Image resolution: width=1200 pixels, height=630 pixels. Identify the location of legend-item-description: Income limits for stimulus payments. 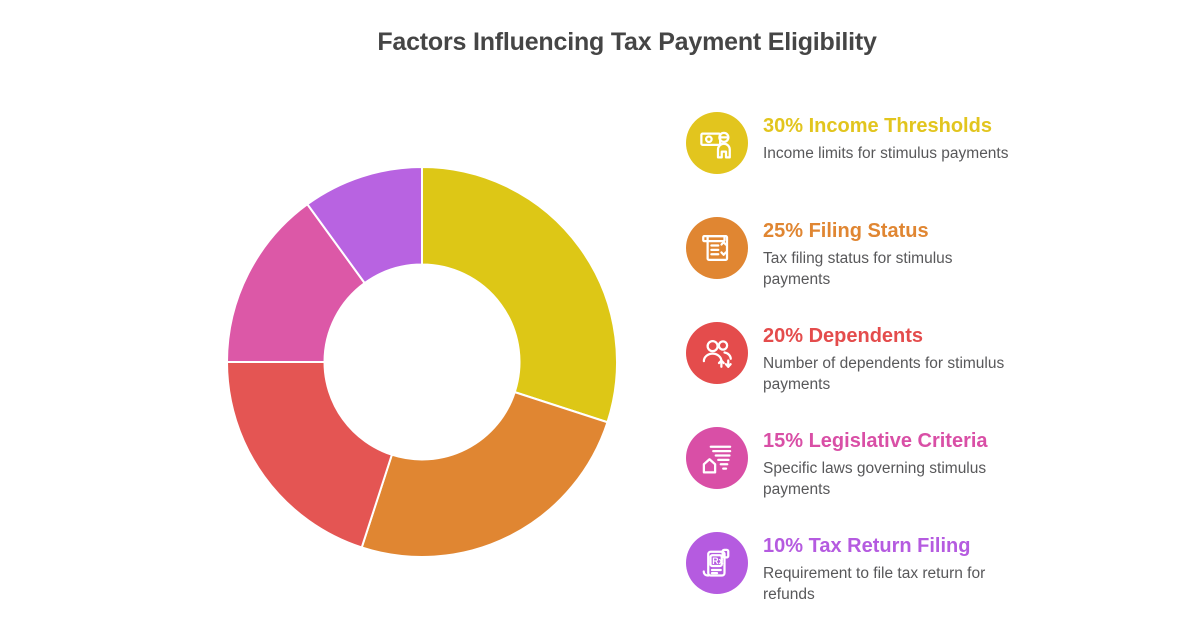
(886, 153).